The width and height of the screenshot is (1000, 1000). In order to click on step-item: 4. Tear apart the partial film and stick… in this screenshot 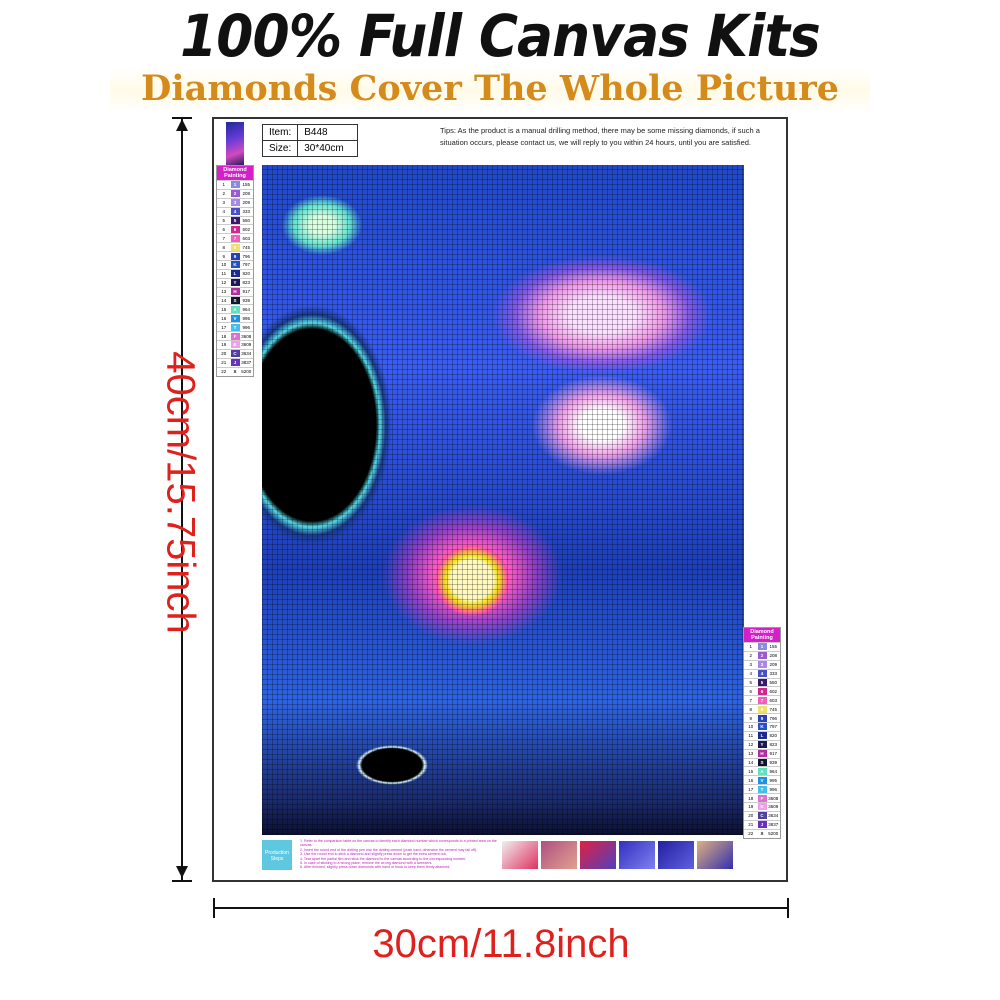, I will do `click(383, 858)`.